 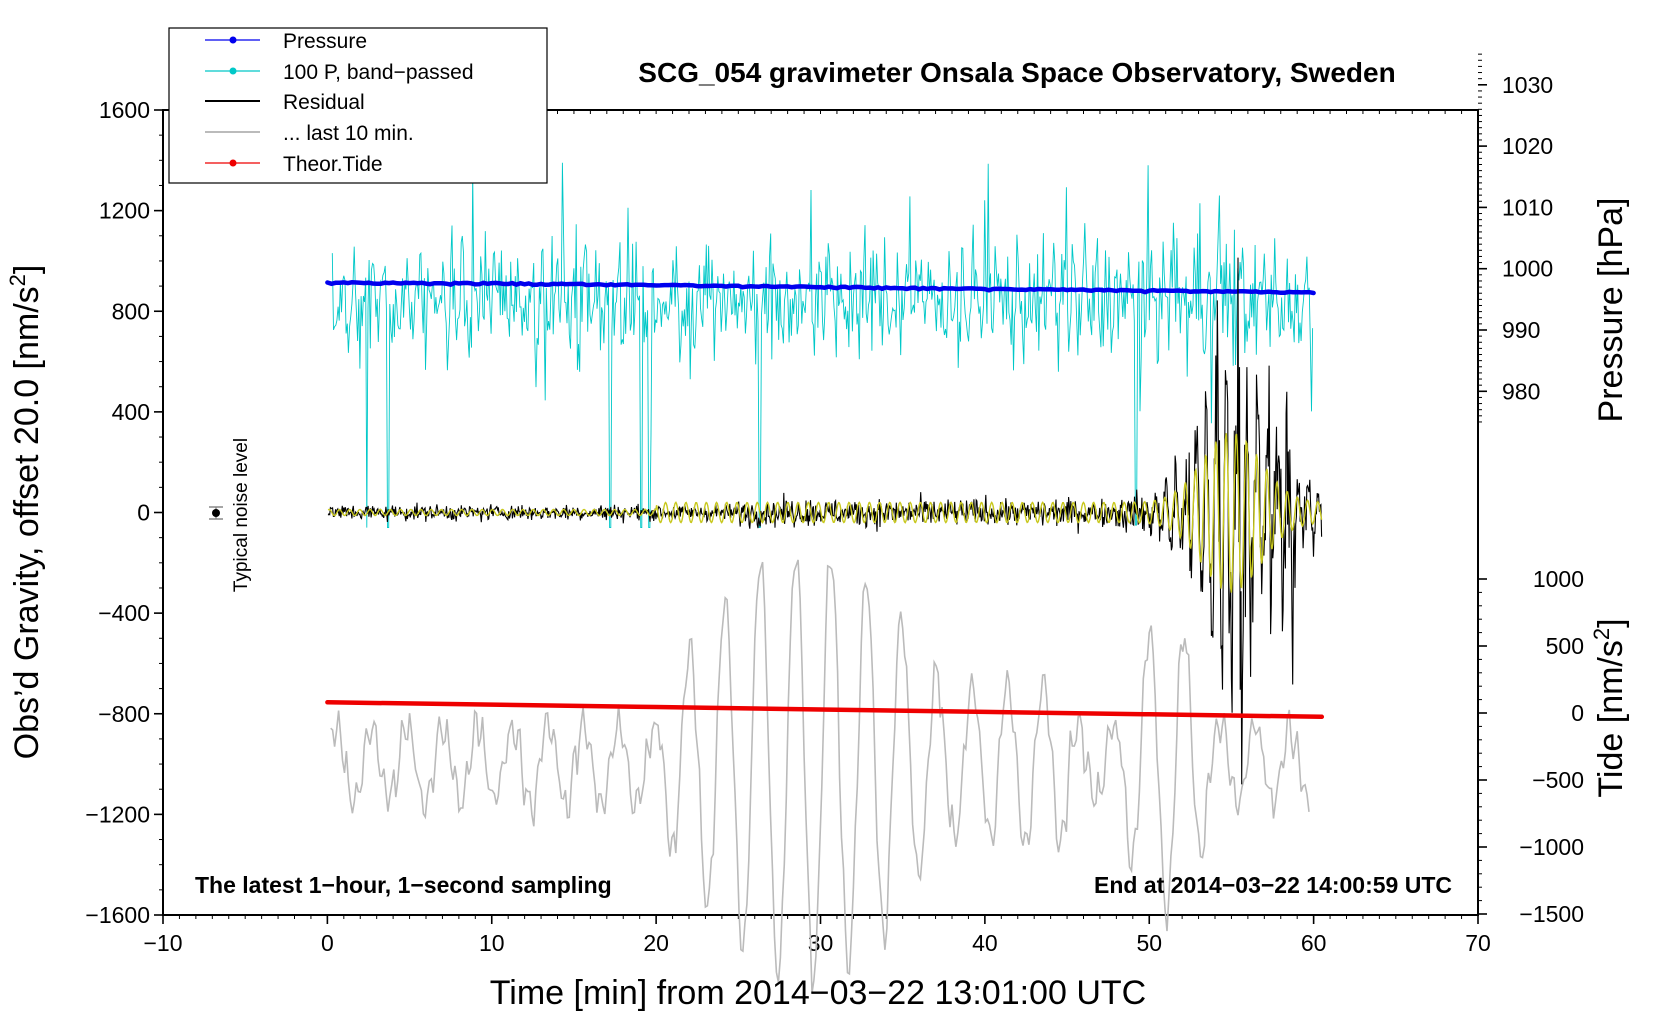 I want to click on legend-bandpassed: 100 P, band−passed, so click(x=339, y=72).